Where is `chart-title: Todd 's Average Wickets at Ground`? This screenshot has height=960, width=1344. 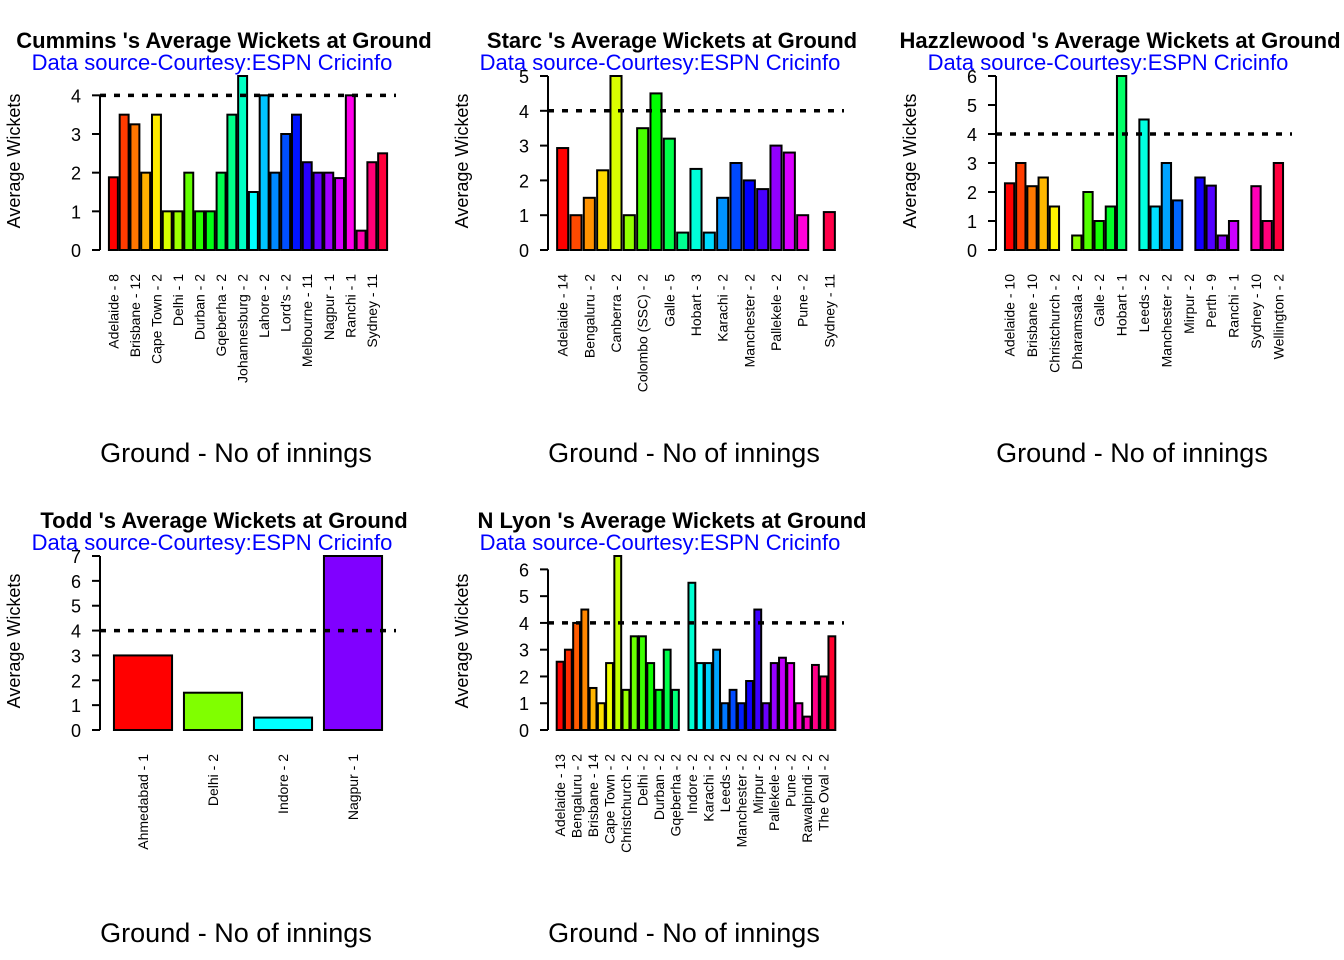 chart-title: Todd 's Average Wickets at Ground is located at coordinates (223, 520).